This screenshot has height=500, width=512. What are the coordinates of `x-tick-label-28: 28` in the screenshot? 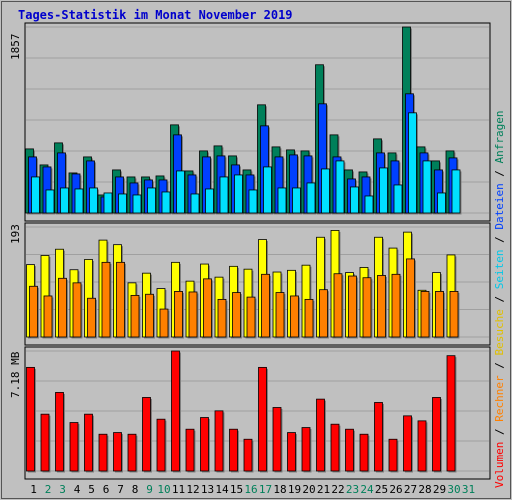 It's located at (425, 489).